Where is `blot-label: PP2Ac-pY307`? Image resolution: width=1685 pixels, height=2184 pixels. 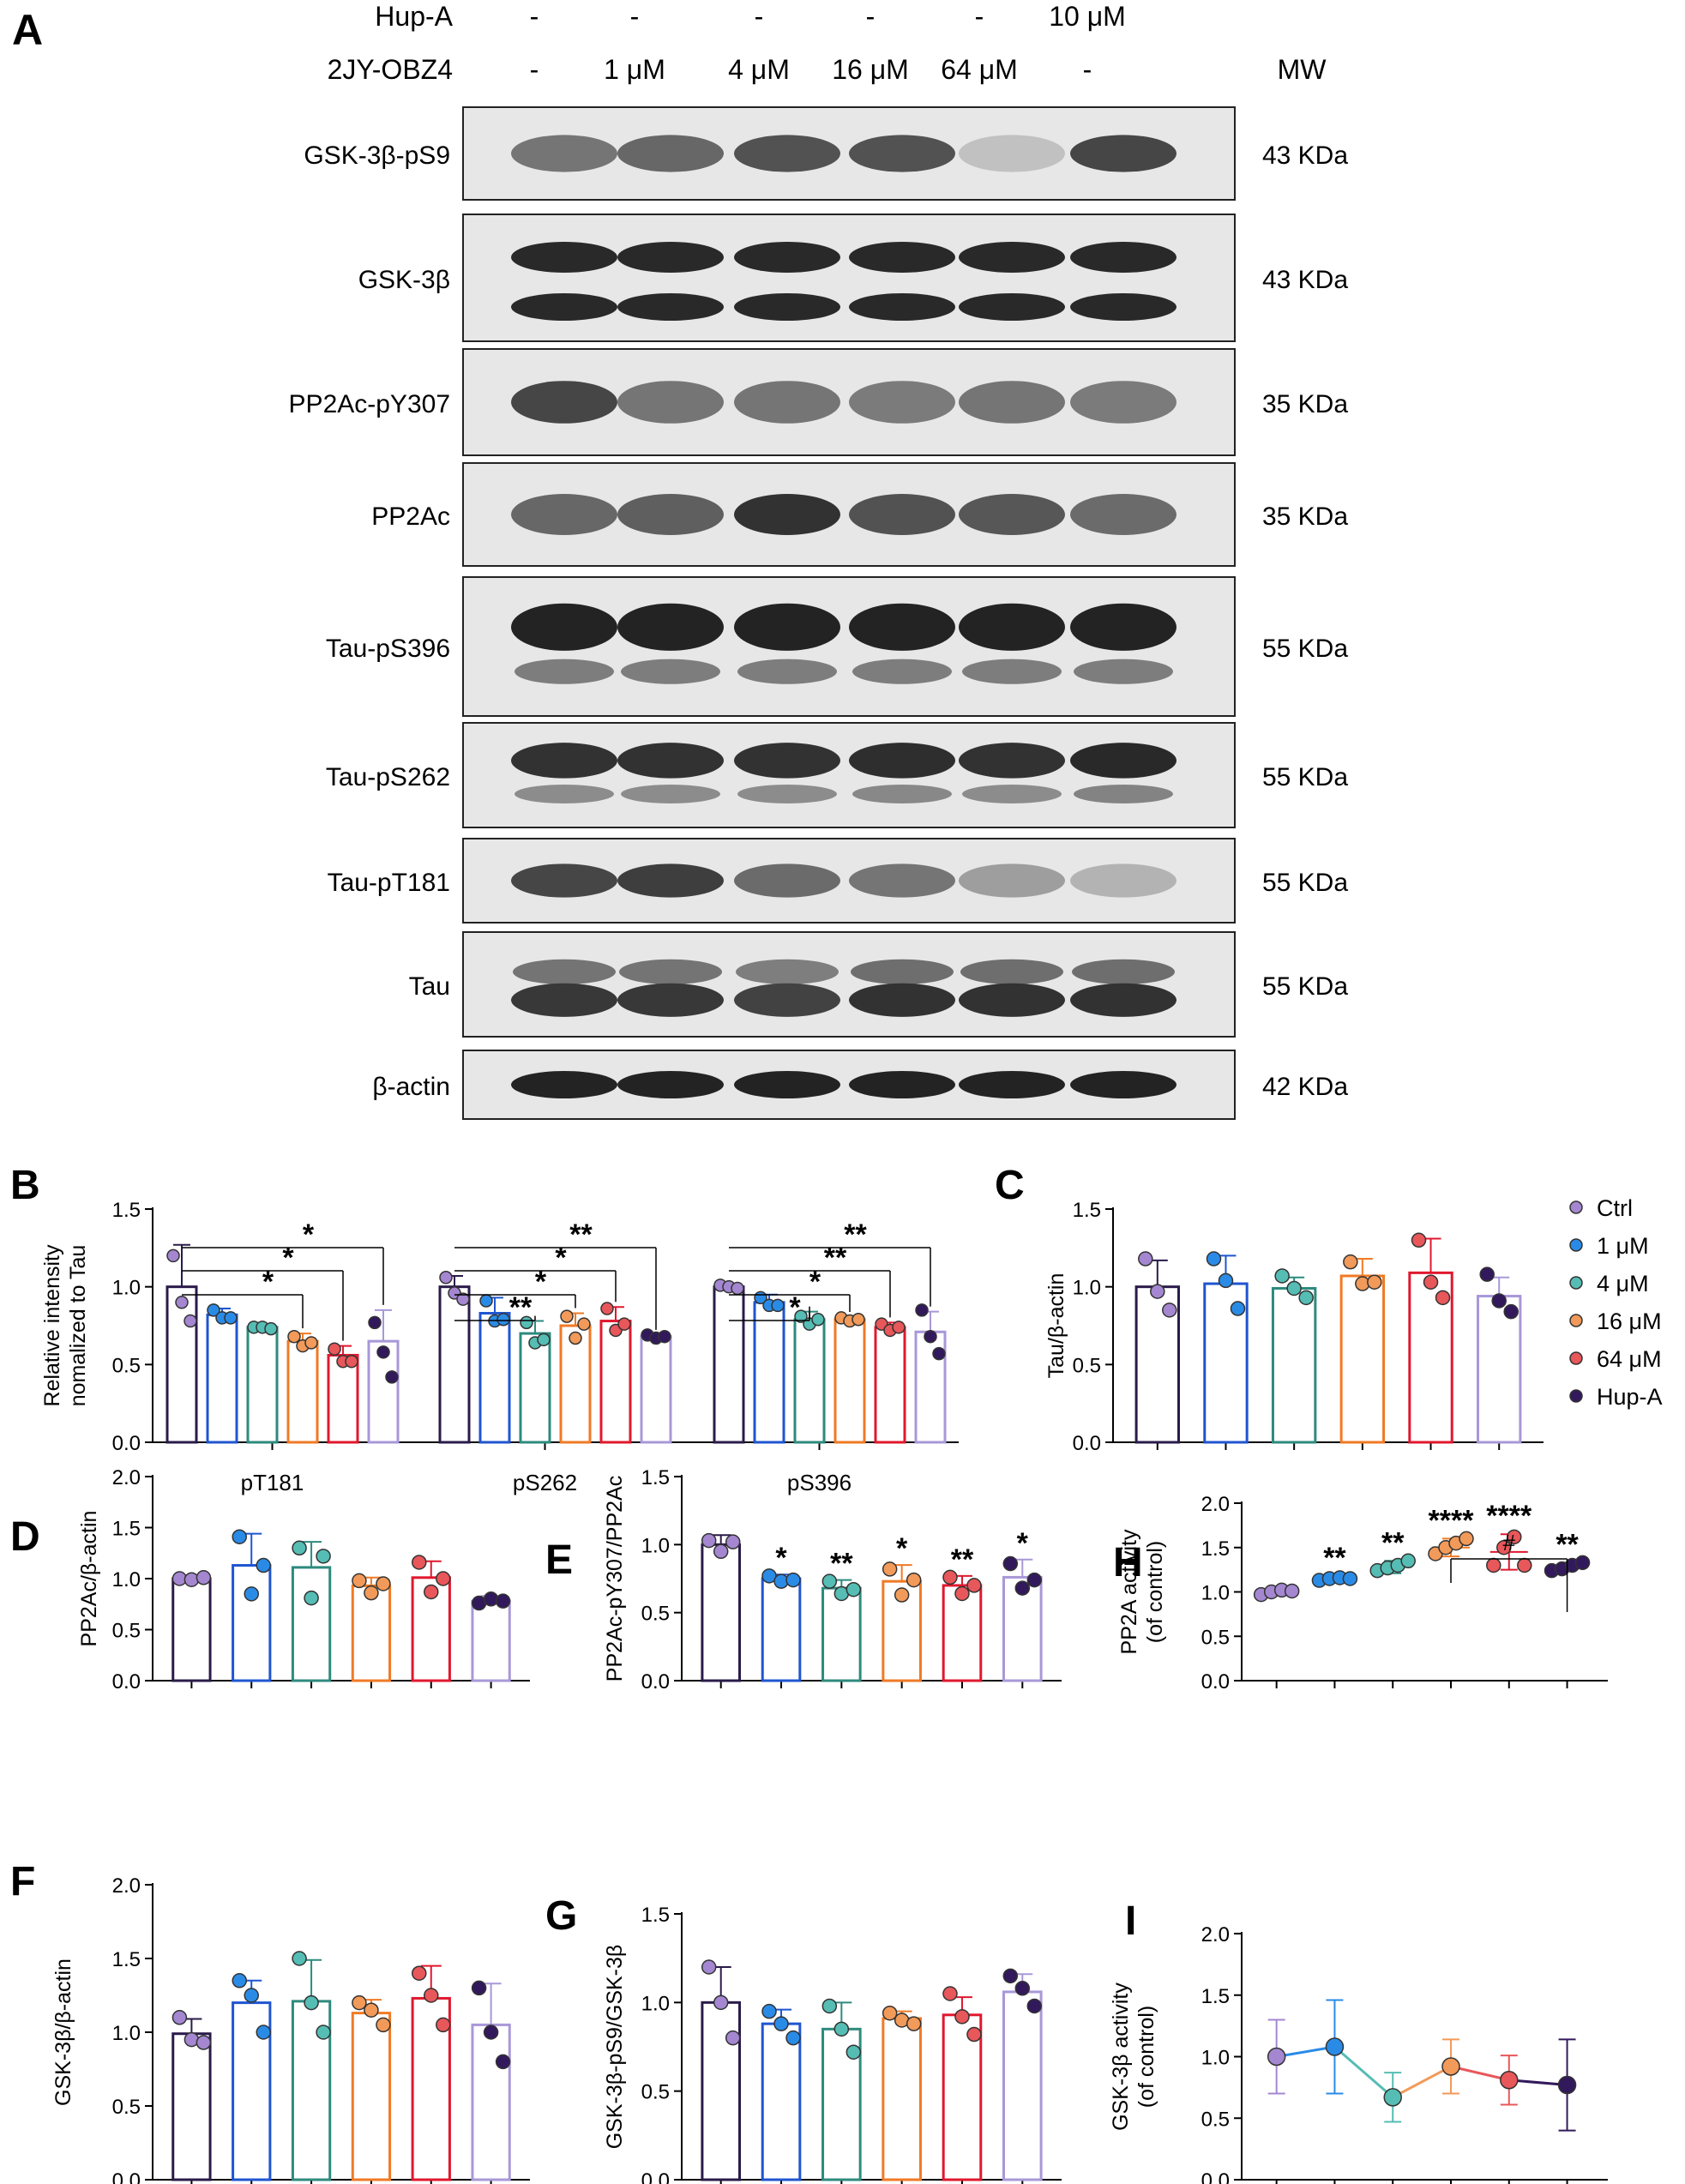 blot-label: PP2Ac-pY307 is located at coordinates (369, 404).